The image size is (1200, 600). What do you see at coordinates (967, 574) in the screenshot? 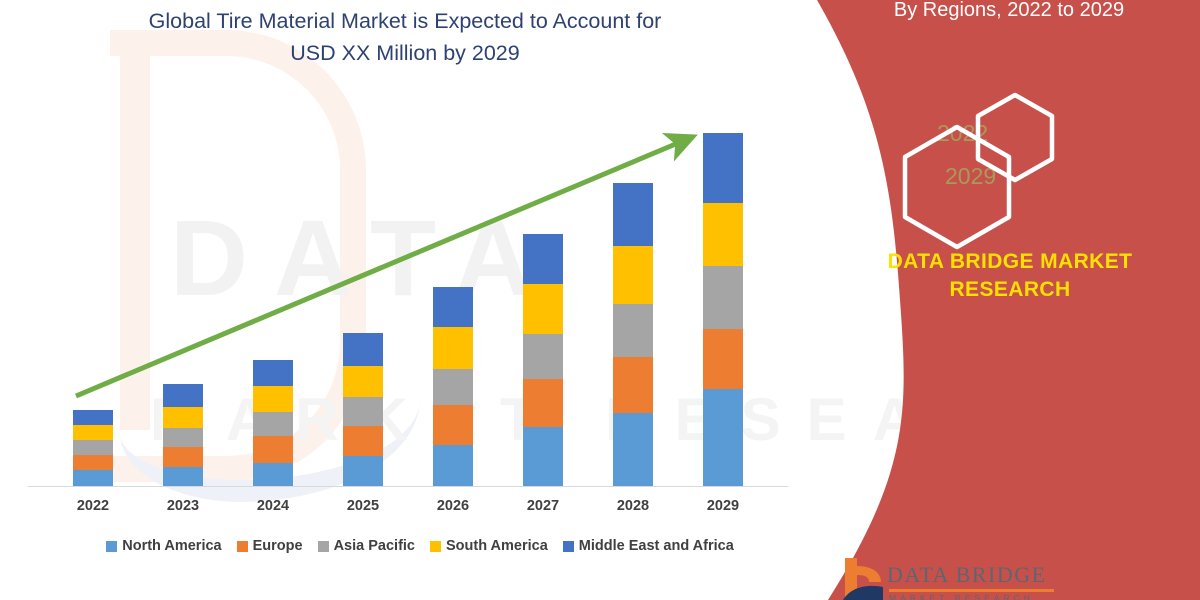
I see `logo-name: DATA BRIDGE` at bounding box center [967, 574].